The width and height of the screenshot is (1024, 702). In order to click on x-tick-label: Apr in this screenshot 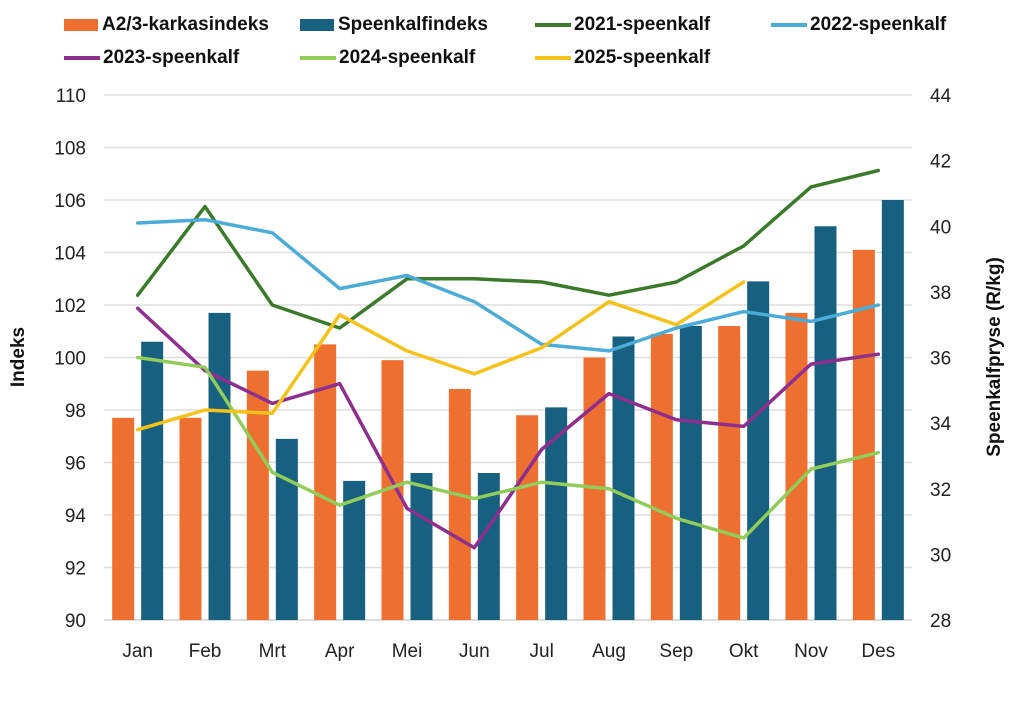, I will do `click(340, 651)`.